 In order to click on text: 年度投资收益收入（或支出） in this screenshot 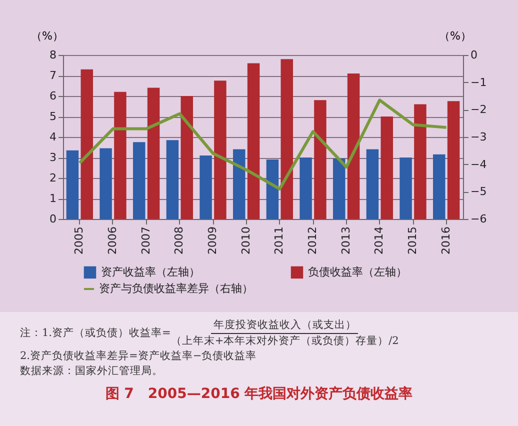, I will do `click(284, 326)`.